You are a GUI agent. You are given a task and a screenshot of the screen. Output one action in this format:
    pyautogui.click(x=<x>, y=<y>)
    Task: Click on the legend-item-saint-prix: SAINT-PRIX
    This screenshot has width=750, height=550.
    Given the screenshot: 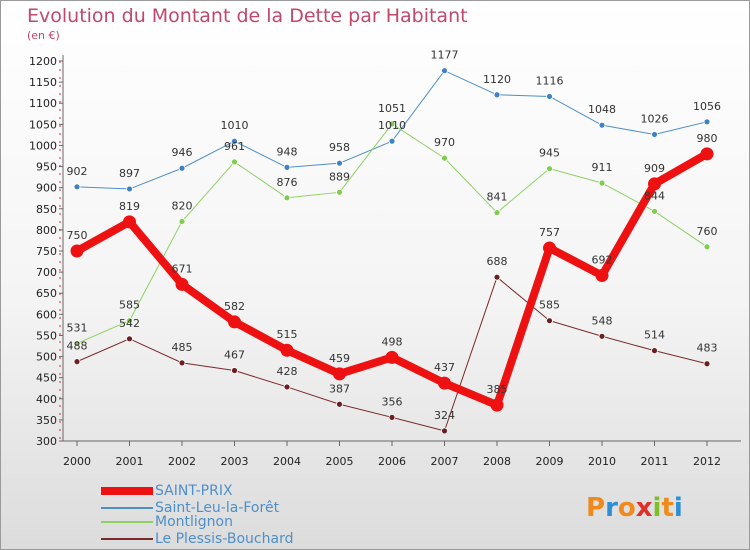 What is the action you would take?
    pyautogui.click(x=251, y=491)
    